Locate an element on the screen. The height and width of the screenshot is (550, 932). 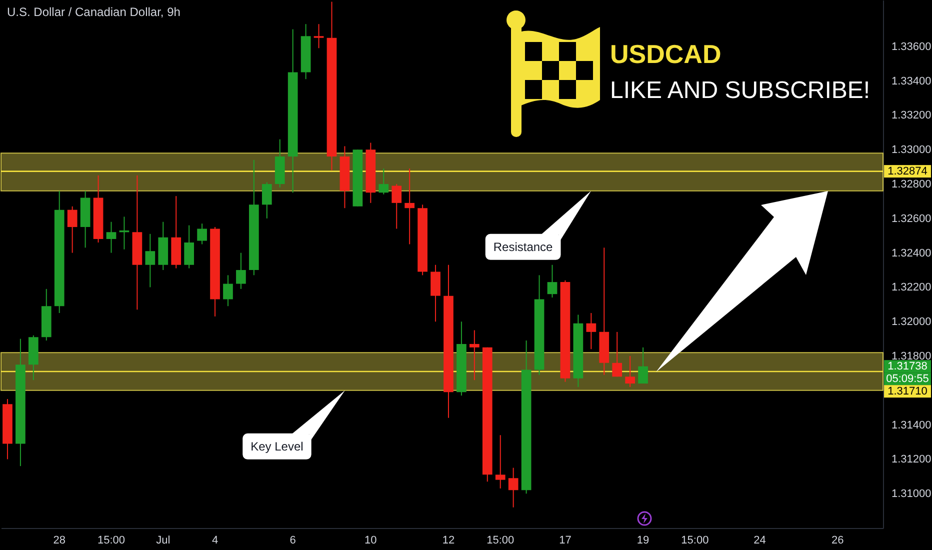
ref-line-label: 1.31710 is located at coordinates (908, 391).